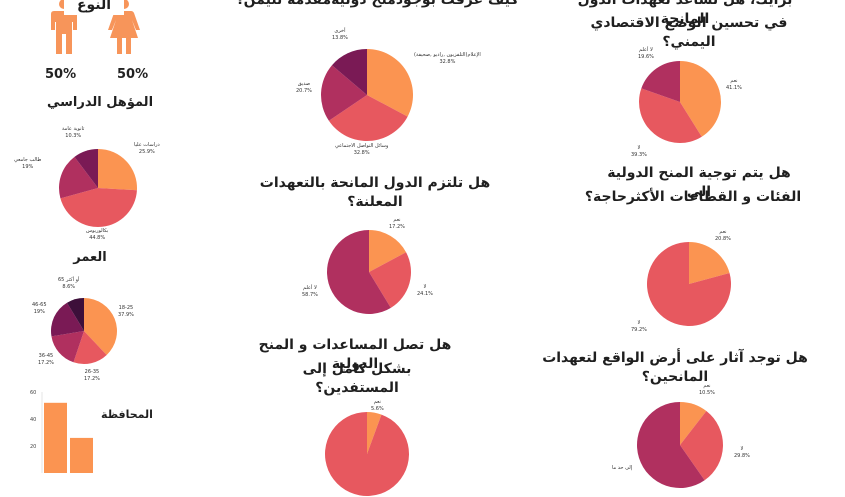 The height and width of the screenshot is (497, 845). I want to click on education-title: المؤهل الدراسي, so click(100, 102).